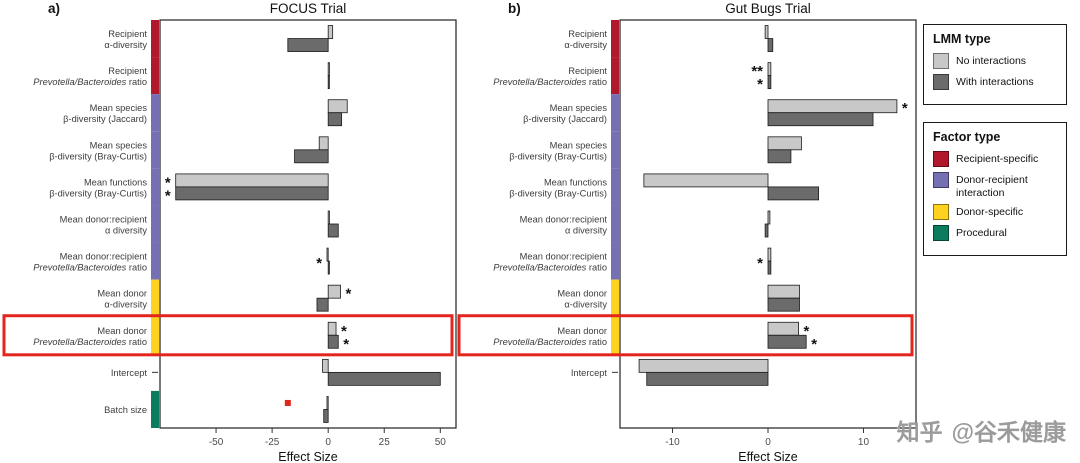 The height and width of the screenshot is (463, 1080). Describe the element at coordinates (990, 212) in the screenshot. I see `legend-item-label: Donor-specific` at that location.